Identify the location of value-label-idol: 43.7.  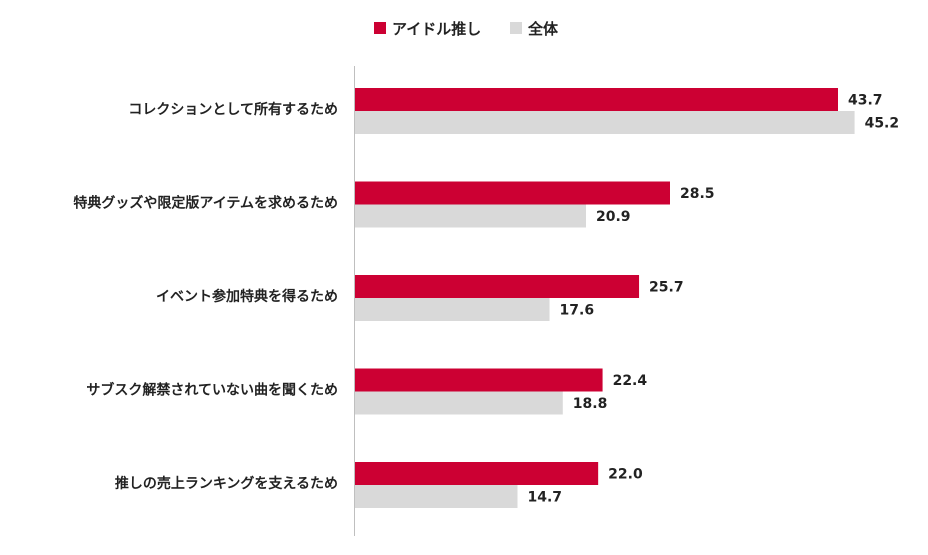
(865, 101).